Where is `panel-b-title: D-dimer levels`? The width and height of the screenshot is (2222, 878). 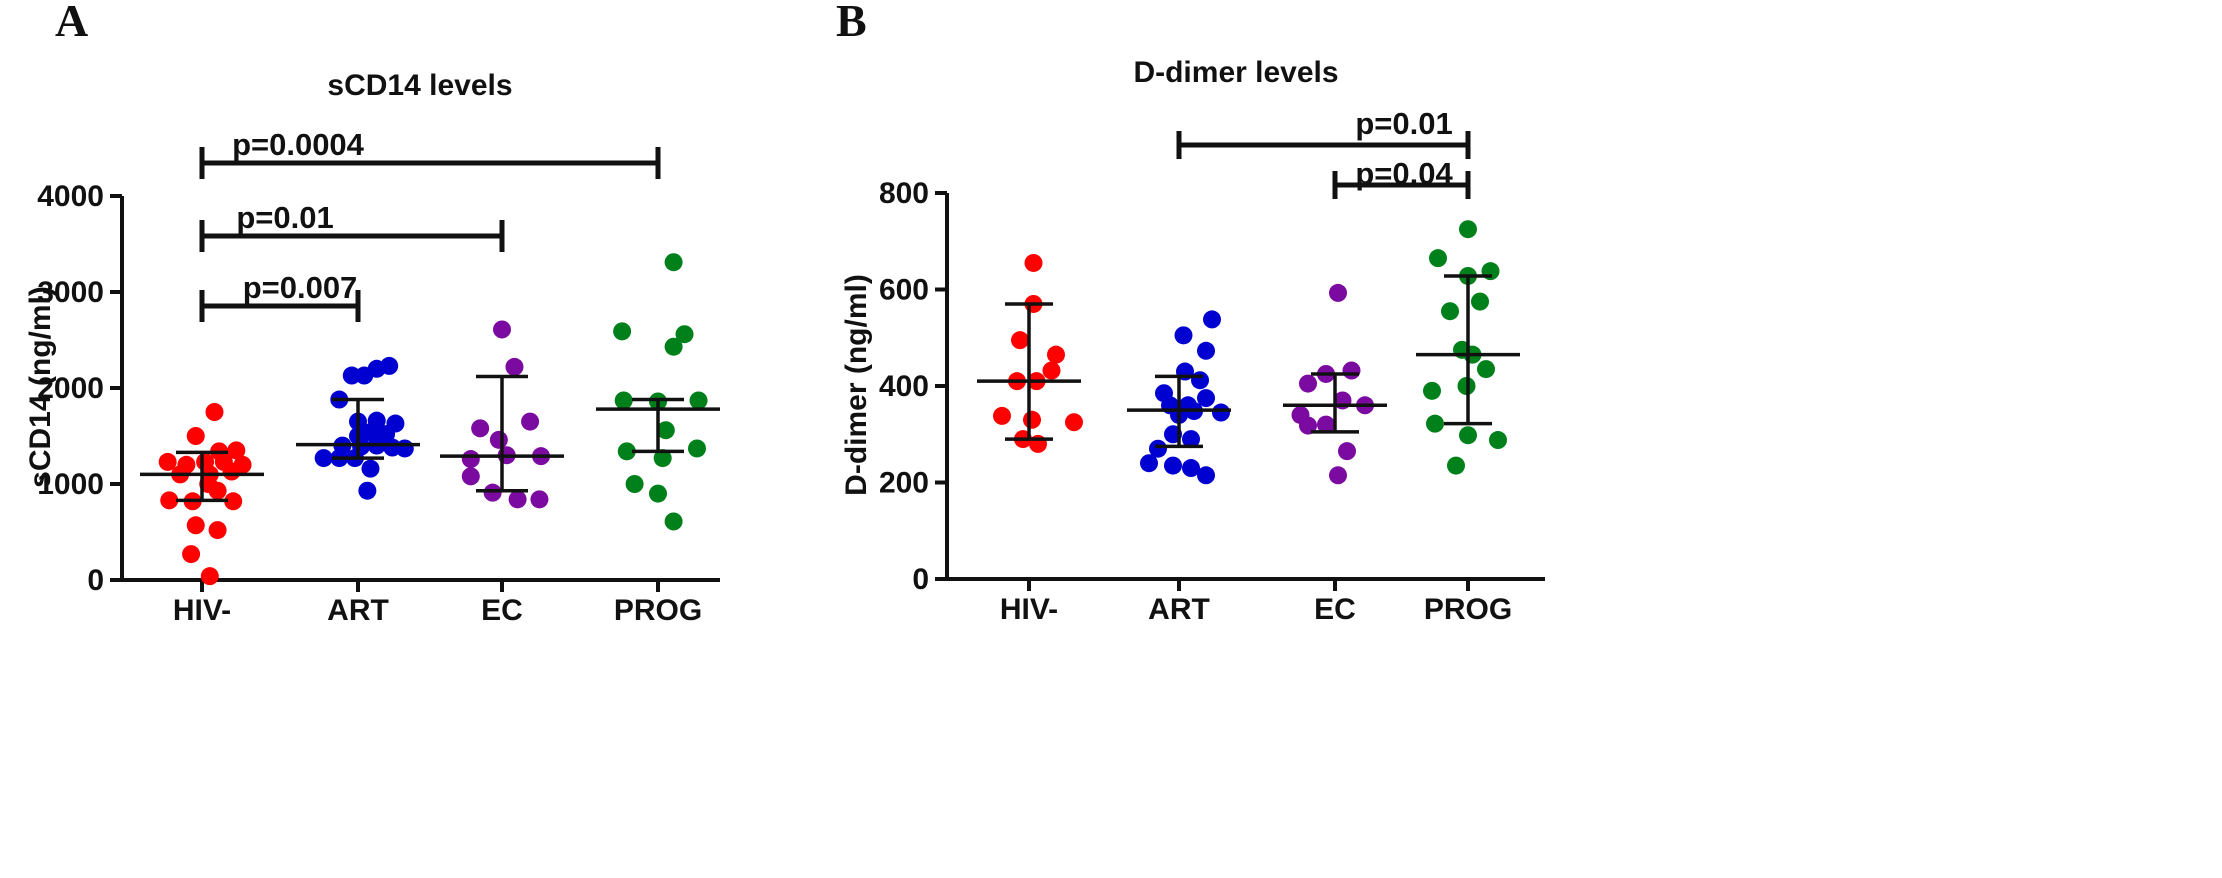 panel-b-title: D-dimer levels is located at coordinates (1235, 72).